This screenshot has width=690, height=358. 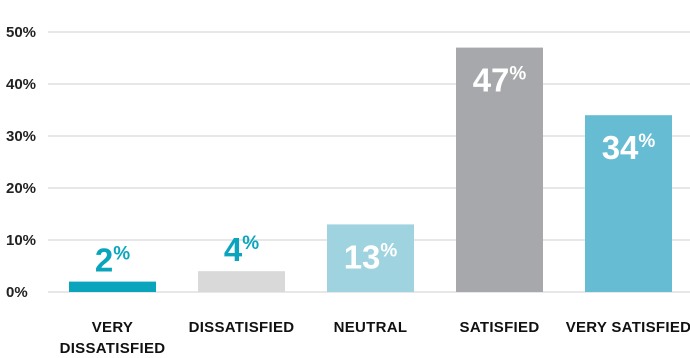 What do you see at coordinates (371, 327) in the screenshot?
I see `x-tick-label: NEUTRAL` at bounding box center [371, 327].